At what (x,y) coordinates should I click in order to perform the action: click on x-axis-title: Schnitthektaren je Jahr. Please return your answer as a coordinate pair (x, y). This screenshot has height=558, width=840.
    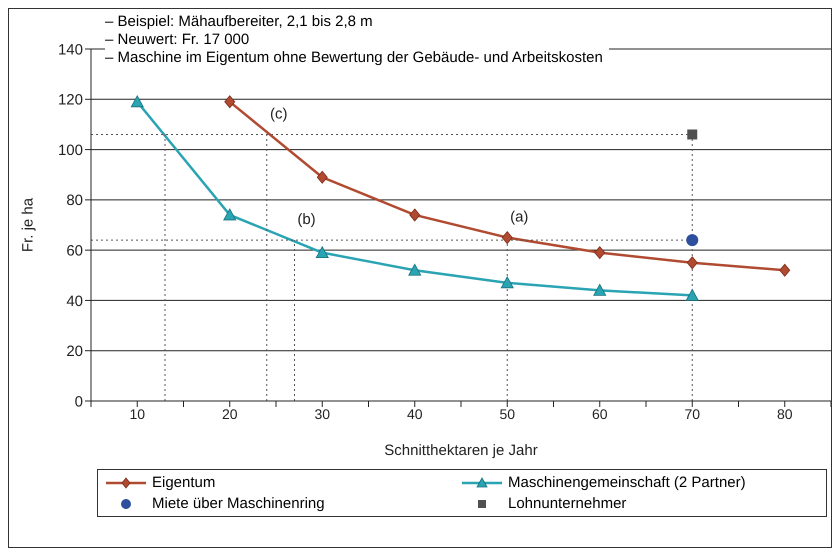
    Looking at the image, I should click on (461, 450).